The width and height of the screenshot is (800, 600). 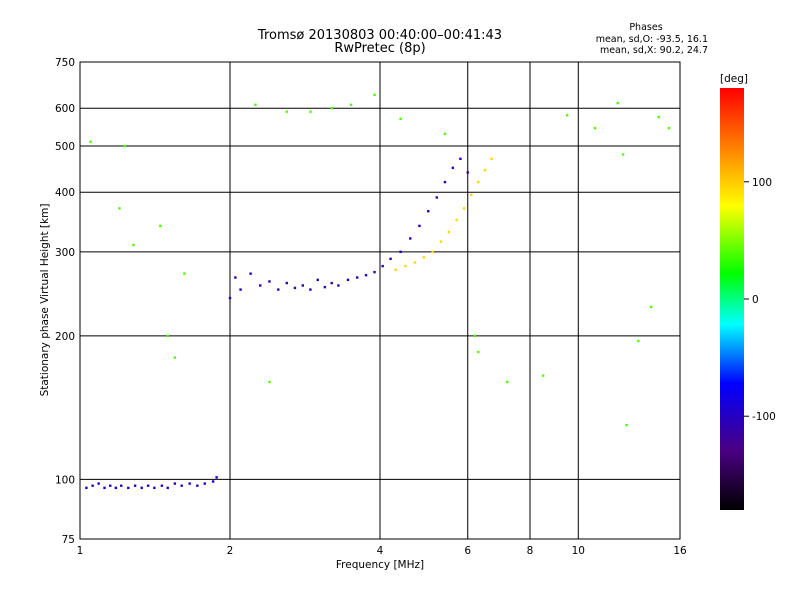 I want to click on colorbar-ticks: -100 0 100, so click(x=760, y=300).